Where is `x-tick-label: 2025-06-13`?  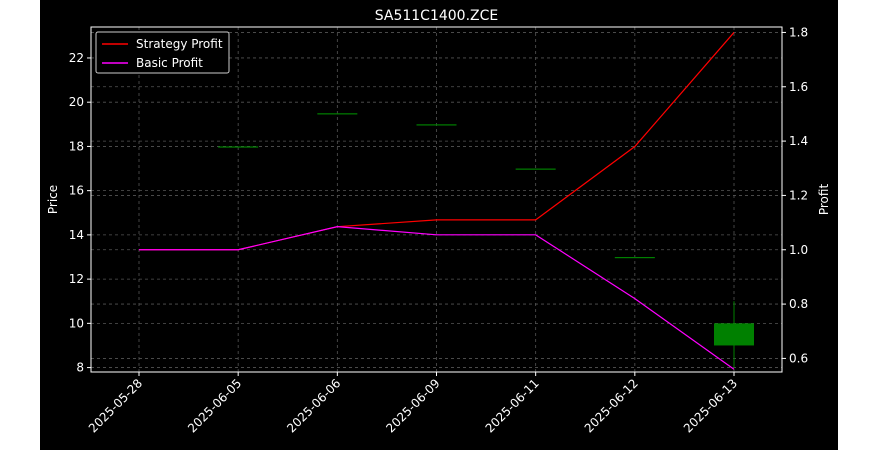 x-tick-label: 2025-06-13 is located at coordinates (710, 405).